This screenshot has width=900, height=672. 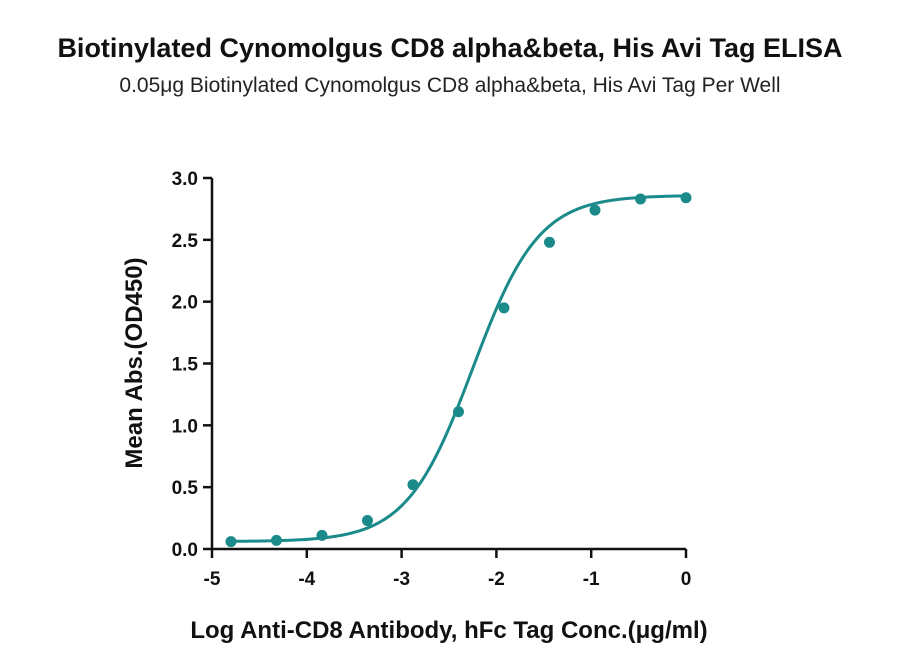 I want to click on y-ticks: 0.0 0.5 1.0 1.5 2.0 2.5 3.0, so click(x=192, y=365).